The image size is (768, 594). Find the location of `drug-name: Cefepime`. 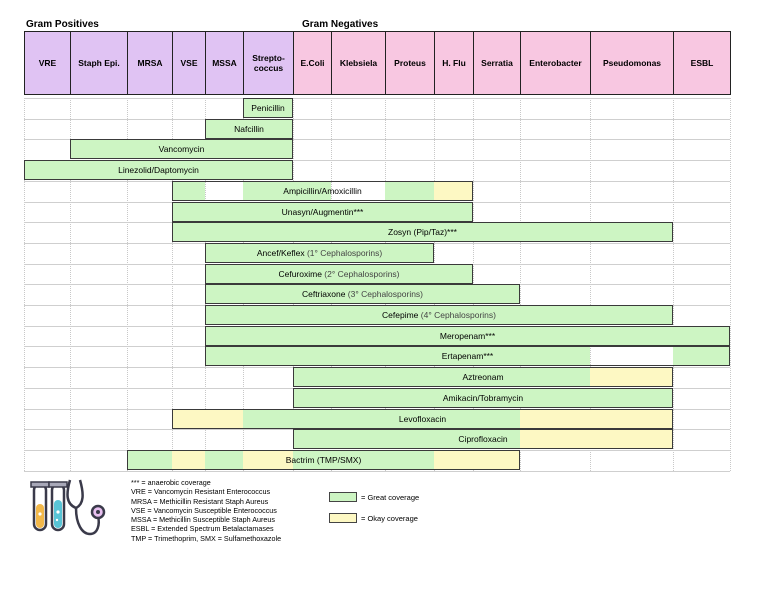

drug-name: Cefepime is located at coordinates (400, 315).